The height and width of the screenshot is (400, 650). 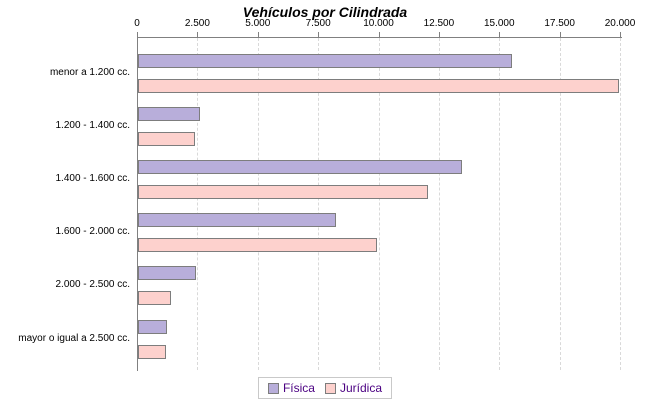 I want to click on category-label: mayor o igual a 2.500 cc., so click(x=74, y=338).